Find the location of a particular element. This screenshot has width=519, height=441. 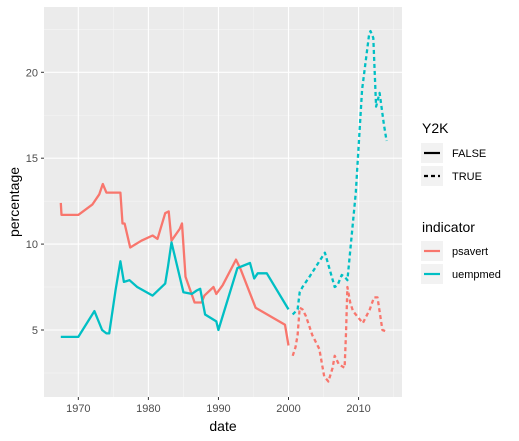

x-axis: 1970 1980 1990 2000 2010 is located at coordinates (218, 406).